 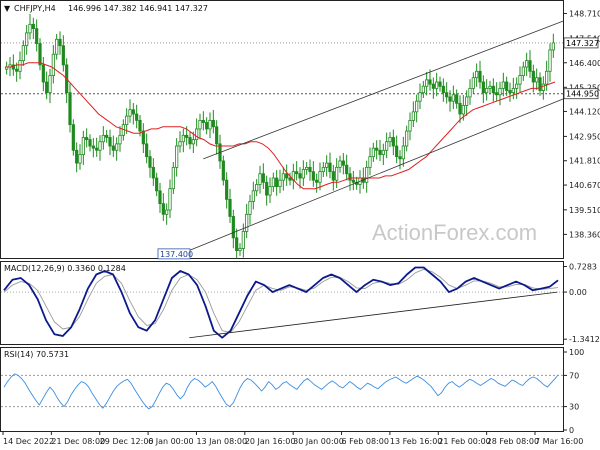 What do you see at coordinates (454, 232) in the screenshot?
I see `watermark: ActionForex.com` at bounding box center [454, 232].